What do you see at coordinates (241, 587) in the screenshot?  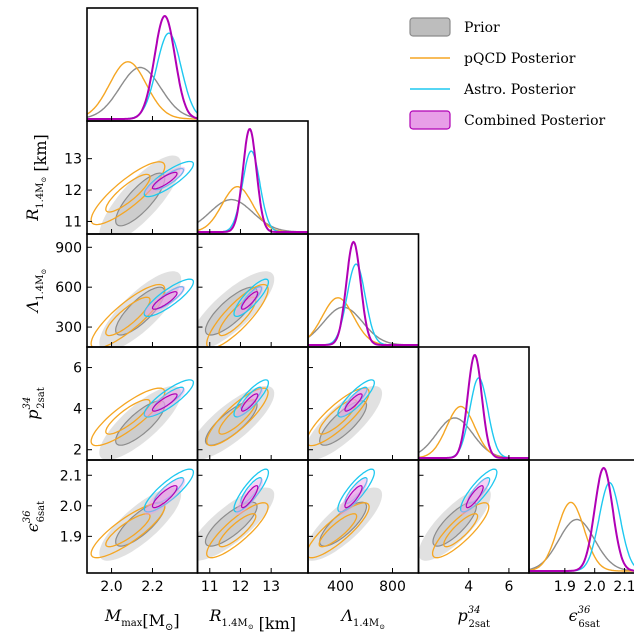 I see `x-tick-label: 12` at bounding box center [241, 587].